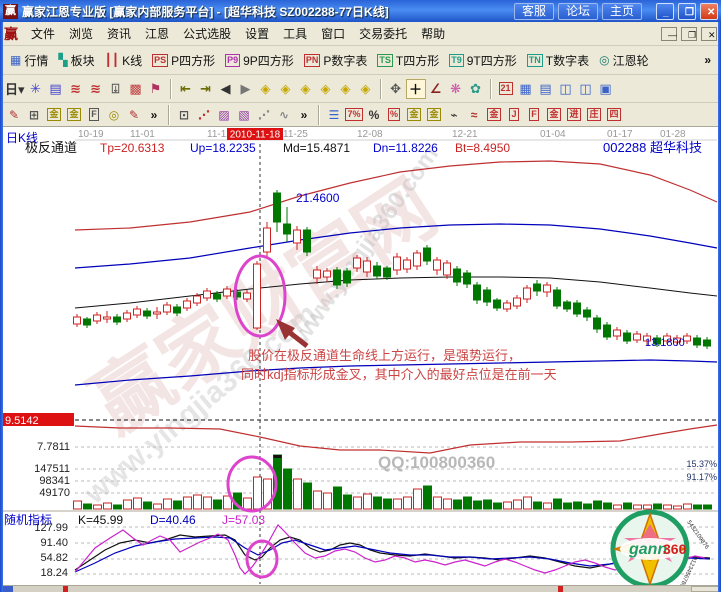  Describe the element at coordinates (325, 88) in the screenshot. I see `diamond-cross-icon: ◈` at that location.